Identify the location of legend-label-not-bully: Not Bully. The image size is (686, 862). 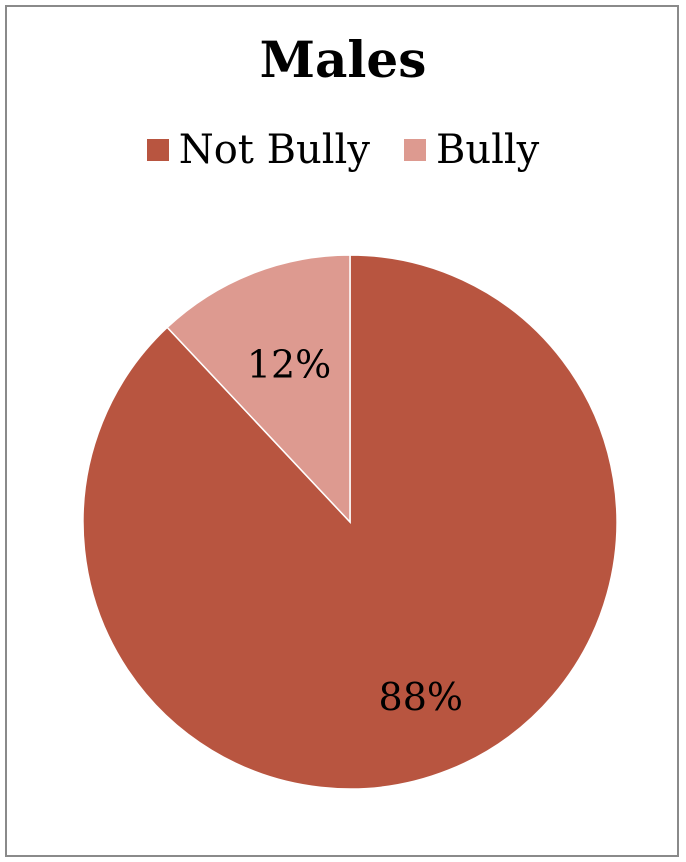
(274, 150).